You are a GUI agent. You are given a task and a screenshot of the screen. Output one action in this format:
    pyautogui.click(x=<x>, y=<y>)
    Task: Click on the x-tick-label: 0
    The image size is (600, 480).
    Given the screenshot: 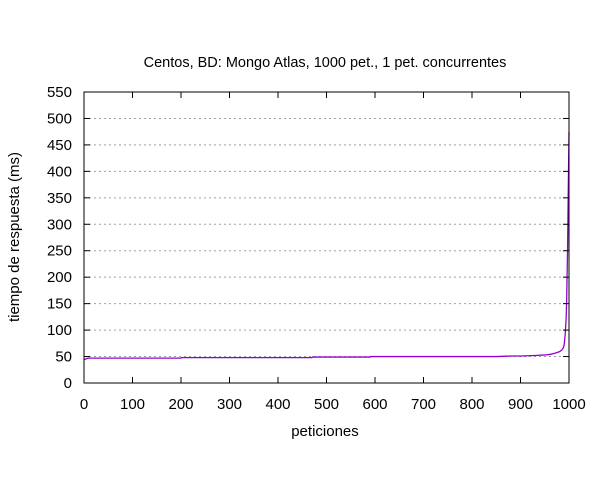 What is the action you would take?
    pyautogui.click(x=84, y=404)
    